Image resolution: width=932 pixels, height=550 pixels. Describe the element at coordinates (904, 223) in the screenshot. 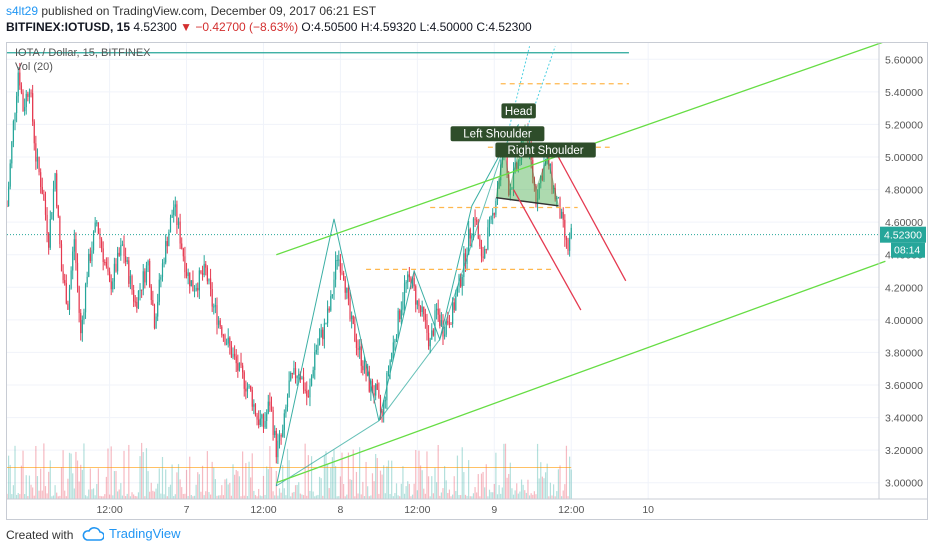

I see `price-axis-tick: 4.60000` at that location.